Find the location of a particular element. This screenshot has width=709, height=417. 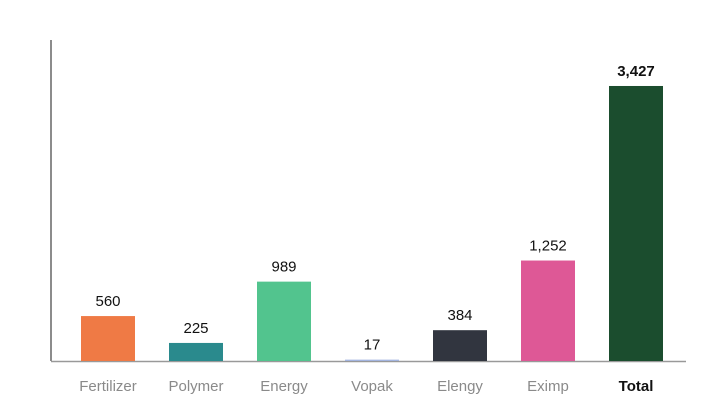

value-label: 384 is located at coordinates (459, 315).